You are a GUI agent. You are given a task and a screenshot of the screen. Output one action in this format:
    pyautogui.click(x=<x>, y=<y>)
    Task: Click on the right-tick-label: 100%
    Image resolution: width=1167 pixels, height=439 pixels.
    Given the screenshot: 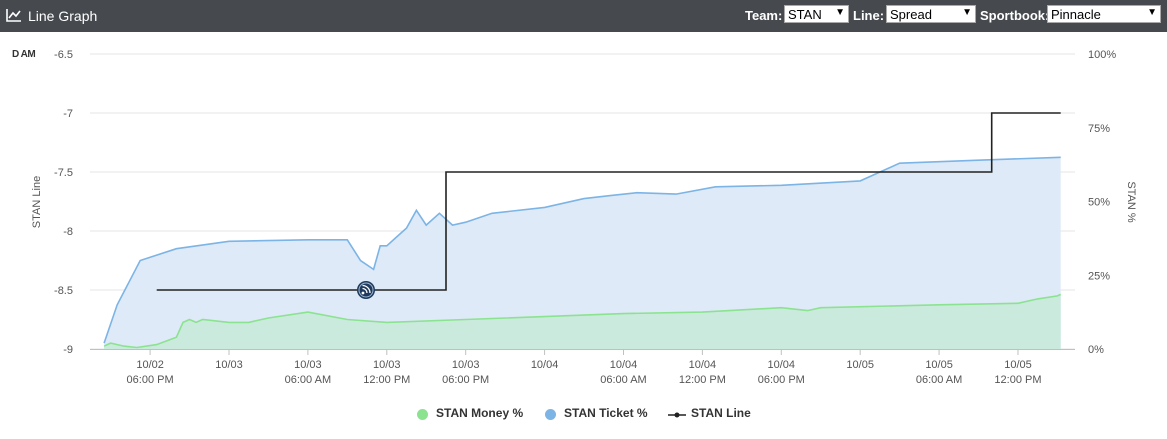 What is the action you would take?
    pyautogui.click(x=1102, y=55)
    